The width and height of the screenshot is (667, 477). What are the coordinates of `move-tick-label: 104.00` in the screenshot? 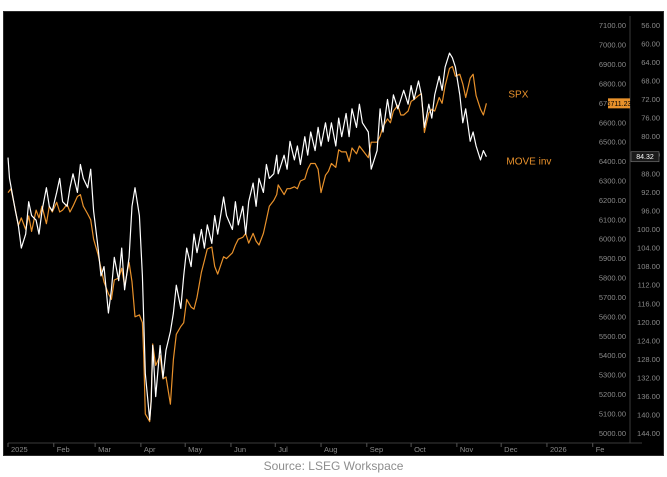 It's located at (648, 248).